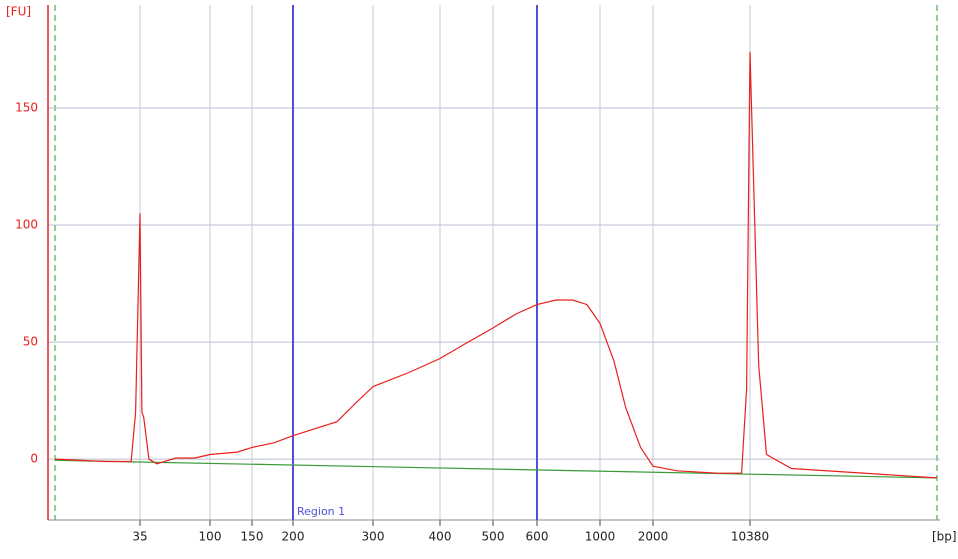  I want to click on y-axis-label: [FU], so click(18, 12).